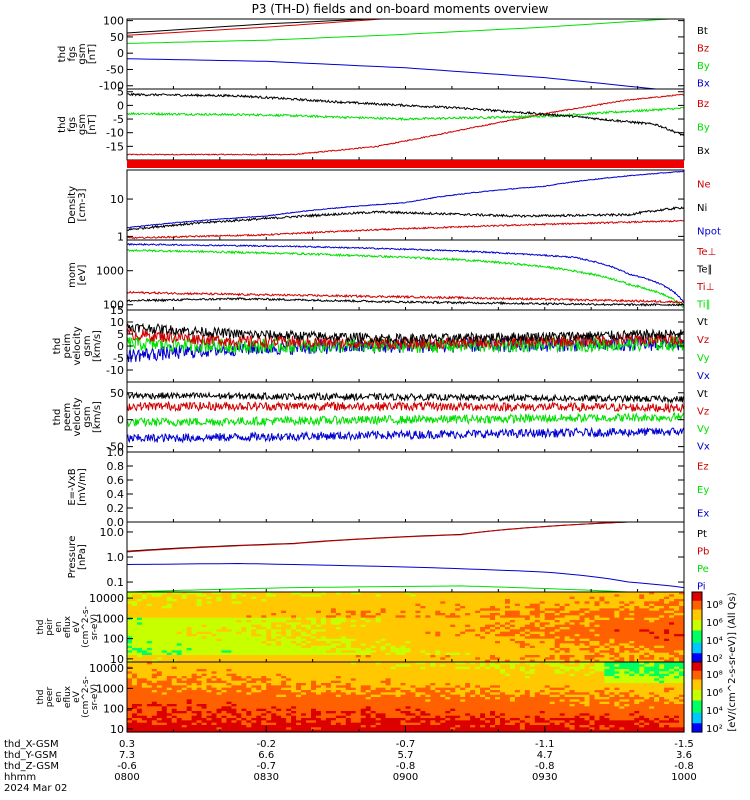 The width and height of the screenshot is (750, 800). I want to click on y-tick-label: 0.1, so click(116, 582).